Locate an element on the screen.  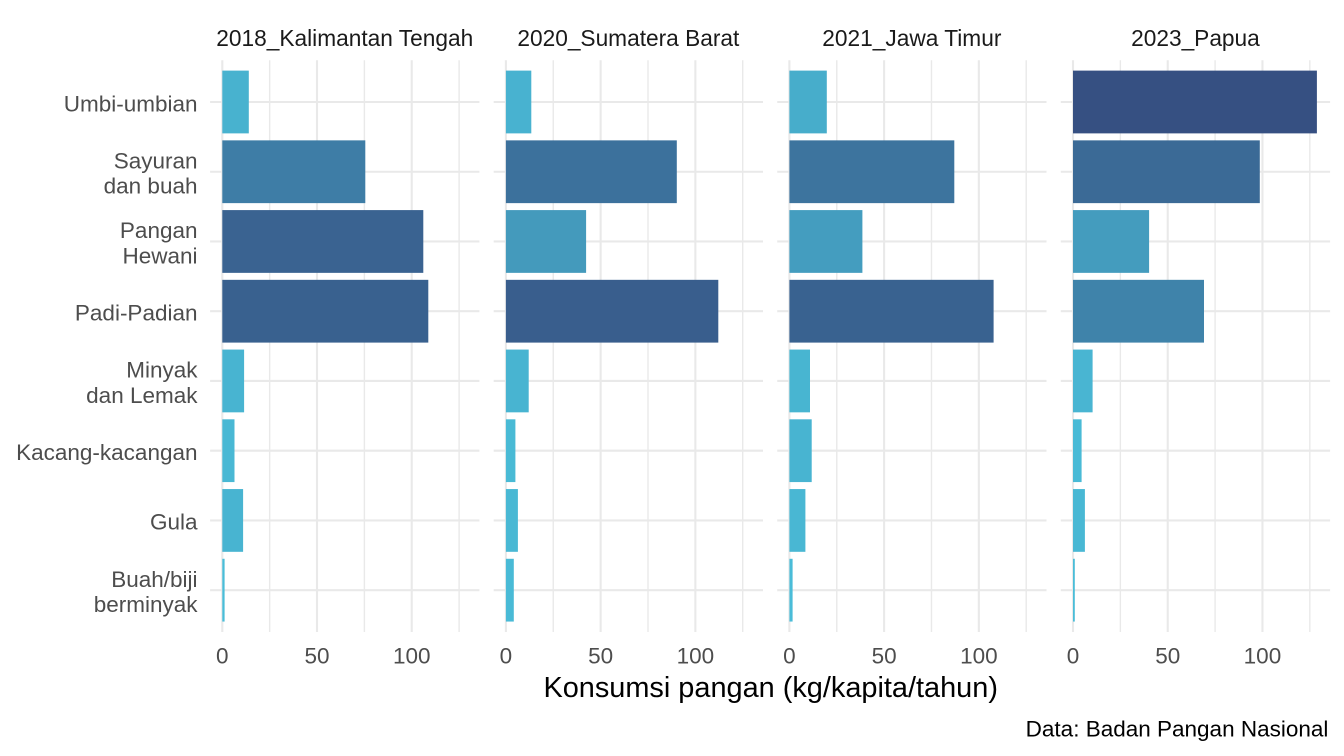
svg-text: Padi-Padian is located at coordinates (136, 313).